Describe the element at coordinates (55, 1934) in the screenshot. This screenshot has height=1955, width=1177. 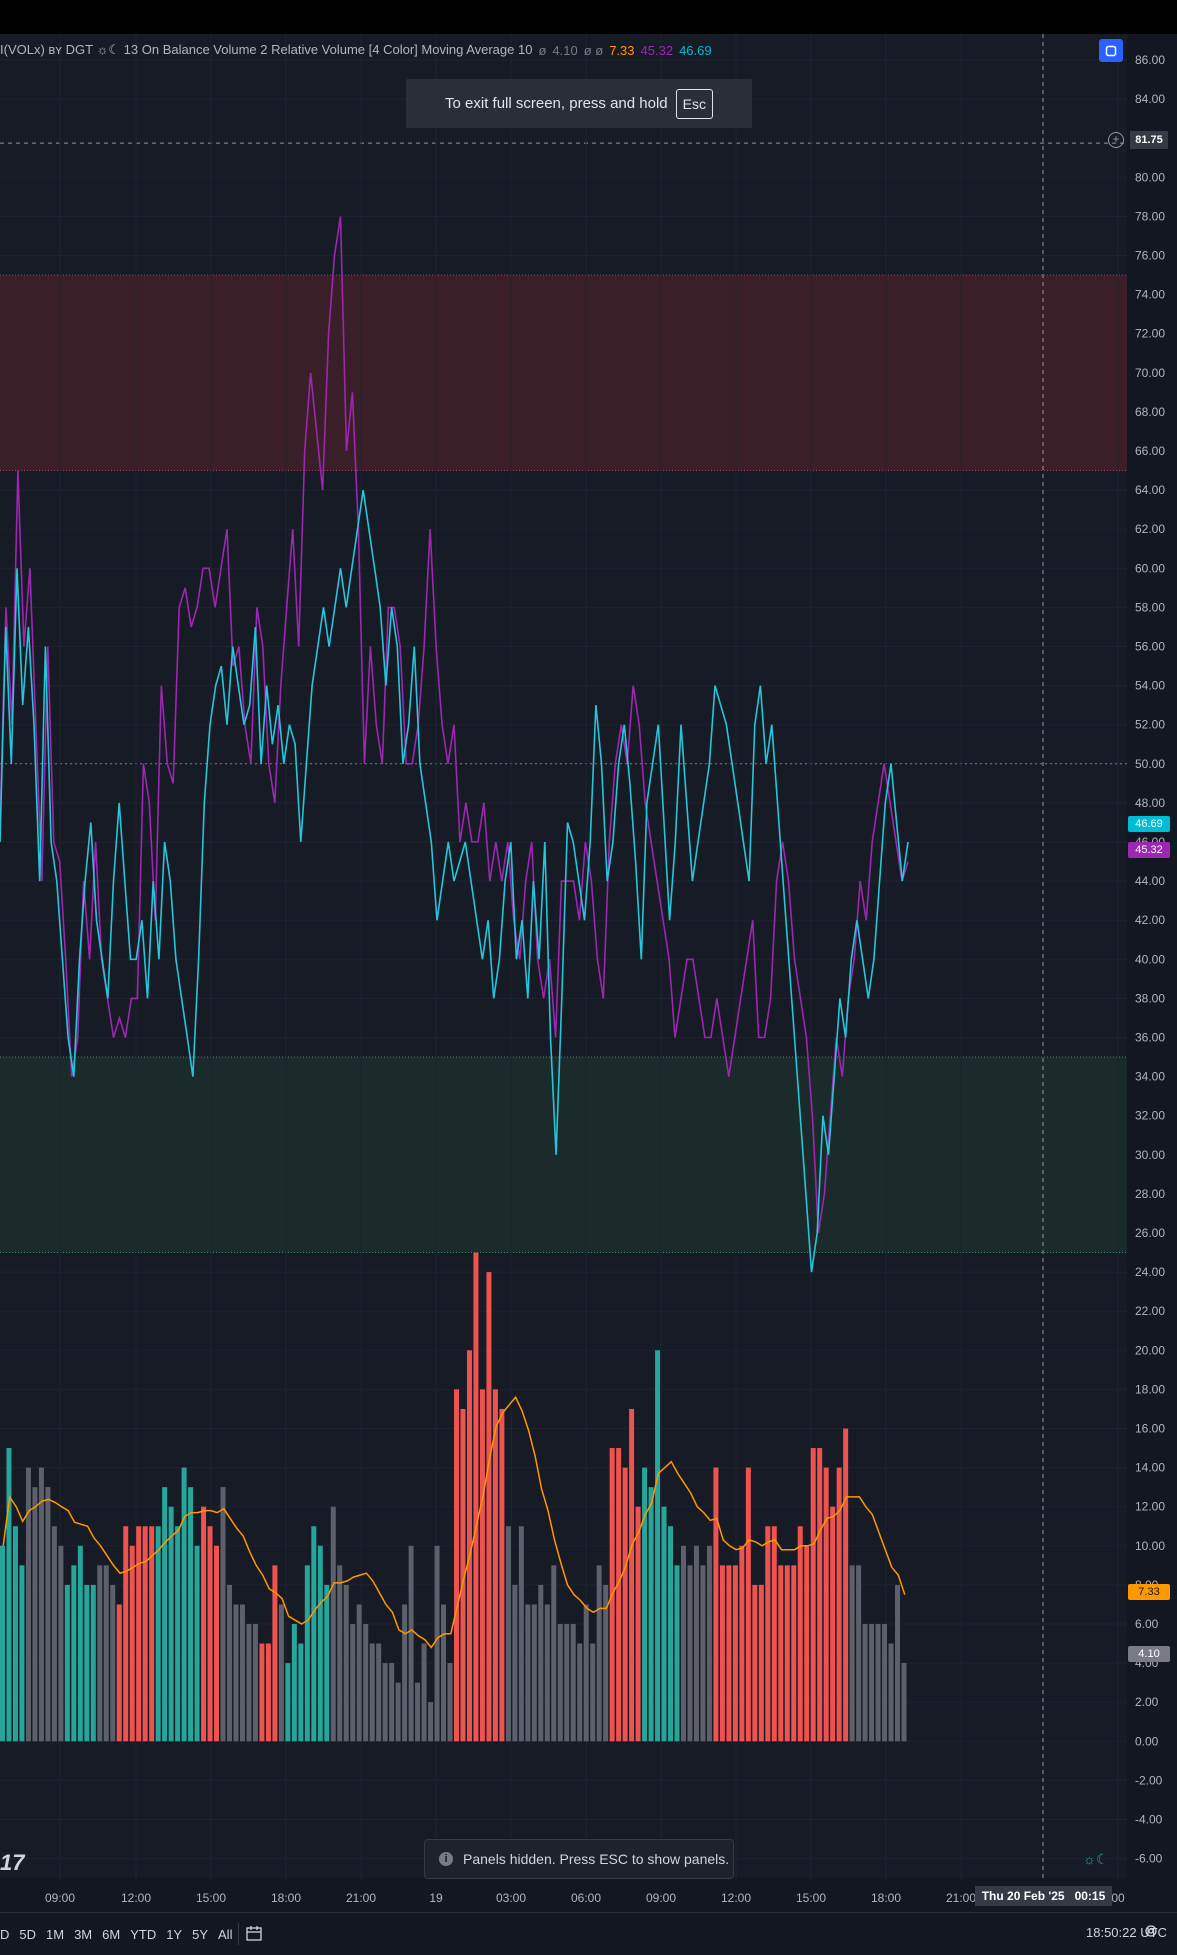
I see `range-button-1m: 1M` at that location.